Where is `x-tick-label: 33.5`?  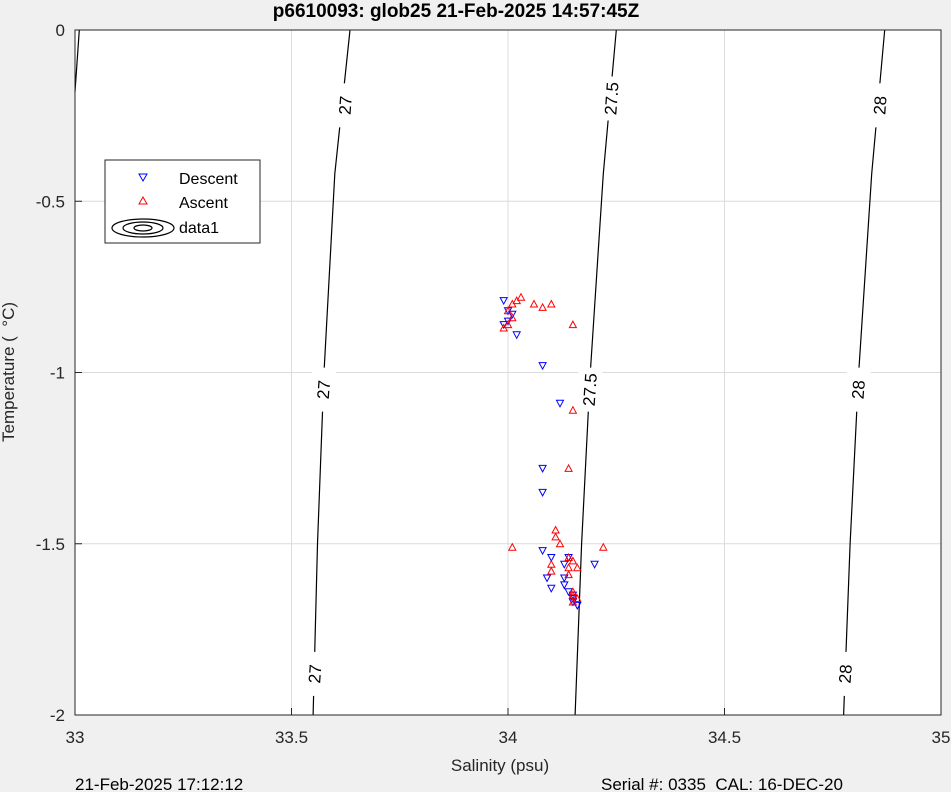 x-tick-label: 33.5 is located at coordinates (291, 737).